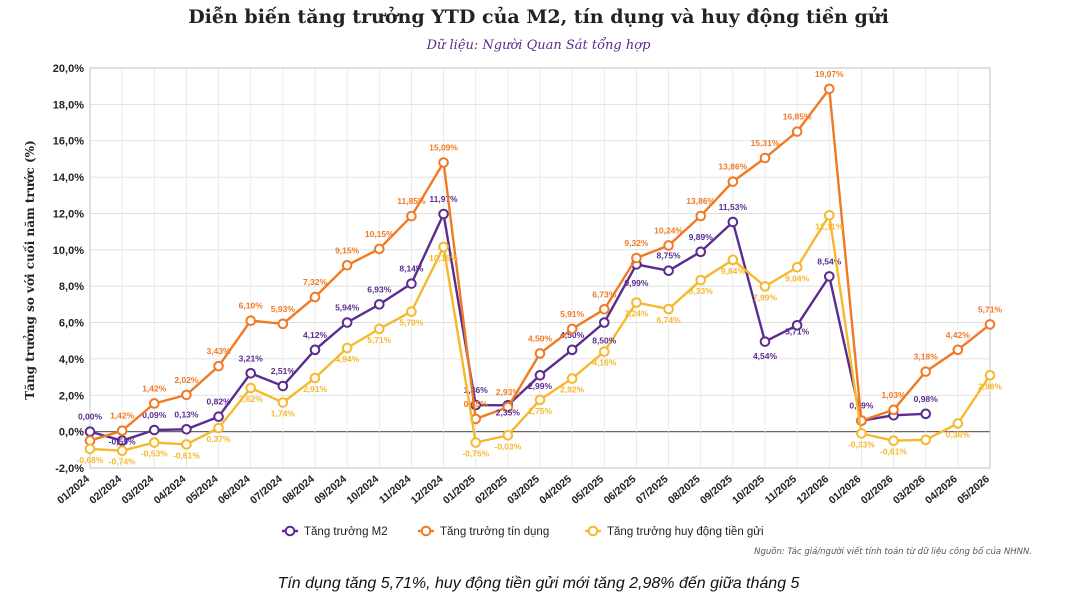  What do you see at coordinates (330, 490) in the screenshot?
I see `x-tick-label: 09/2024` at bounding box center [330, 490].